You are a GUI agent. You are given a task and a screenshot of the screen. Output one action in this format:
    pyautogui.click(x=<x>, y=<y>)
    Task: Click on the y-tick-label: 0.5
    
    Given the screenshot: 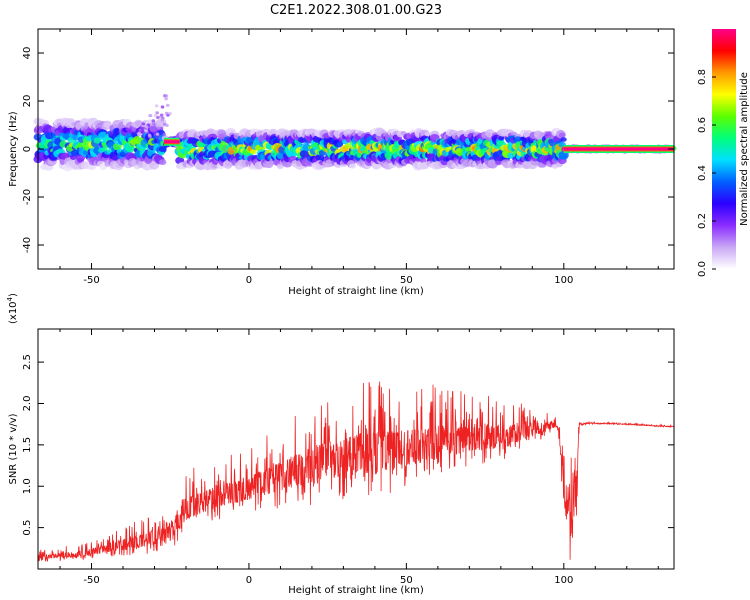 What is the action you would take?
    pyautogui.click(x=27, y=528)
    